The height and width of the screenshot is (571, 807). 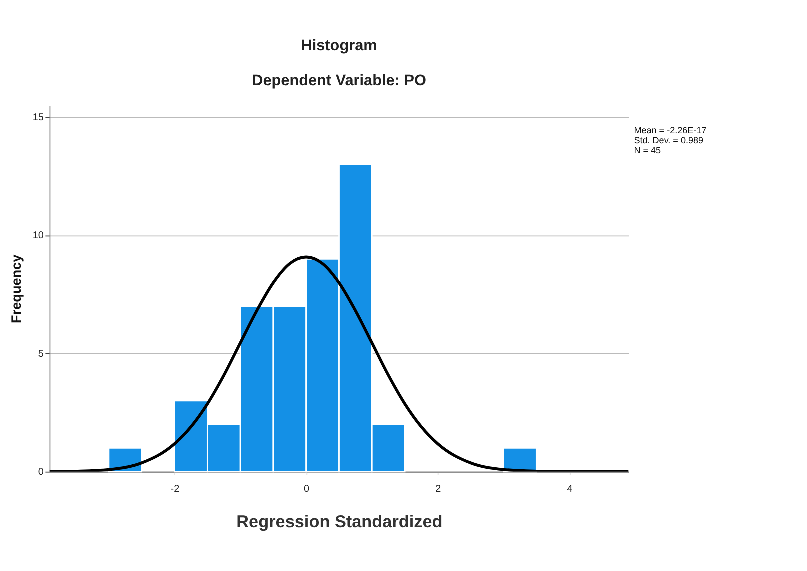 I want to click on x-tick-label: 2, so click(x=439, y=490).